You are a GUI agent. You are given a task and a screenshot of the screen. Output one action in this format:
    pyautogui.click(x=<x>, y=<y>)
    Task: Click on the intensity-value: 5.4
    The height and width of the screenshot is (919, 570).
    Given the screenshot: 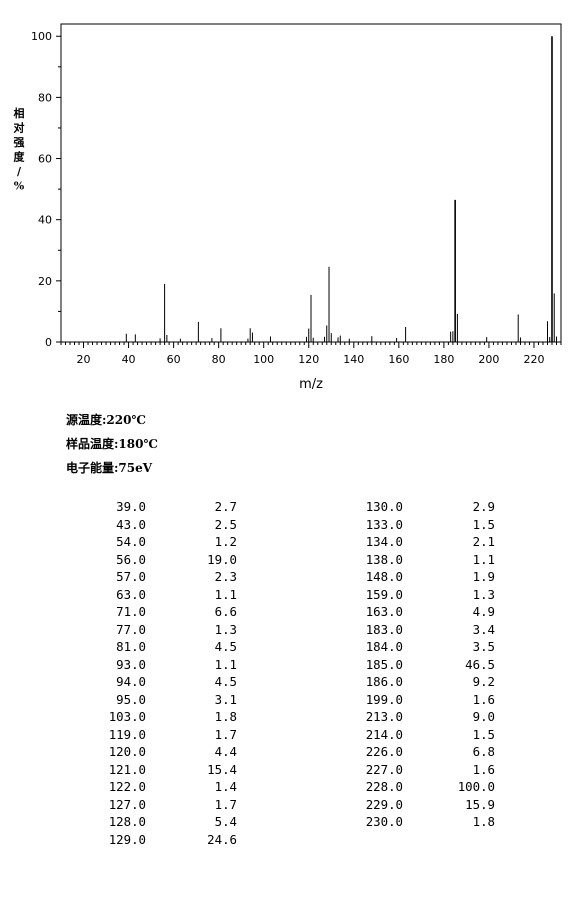 What is the action you would take?
    pyautogui.click(x=225, y=821)
    